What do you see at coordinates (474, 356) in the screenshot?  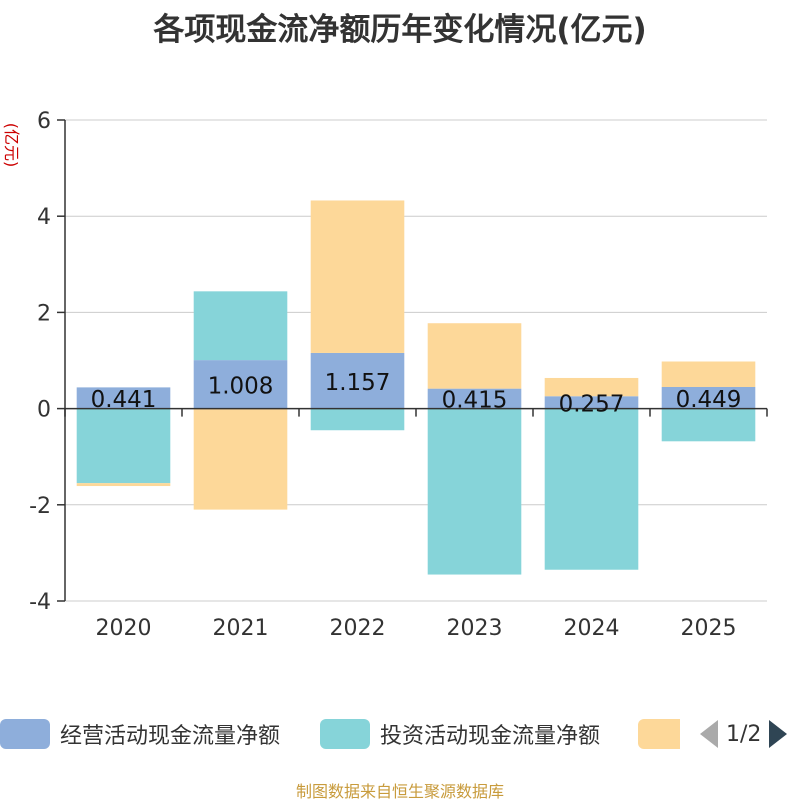 I see `bar-2-2023` at bounding box center [474, 356].